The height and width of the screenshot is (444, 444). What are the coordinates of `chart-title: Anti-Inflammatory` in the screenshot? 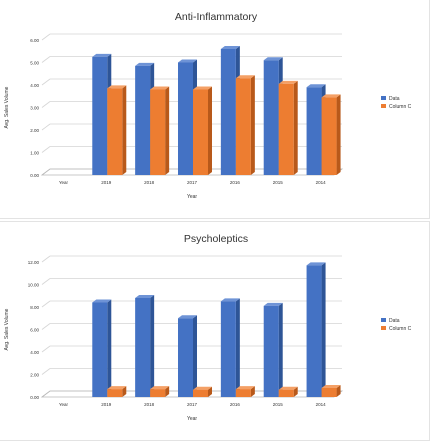 It's located at (216, 17).